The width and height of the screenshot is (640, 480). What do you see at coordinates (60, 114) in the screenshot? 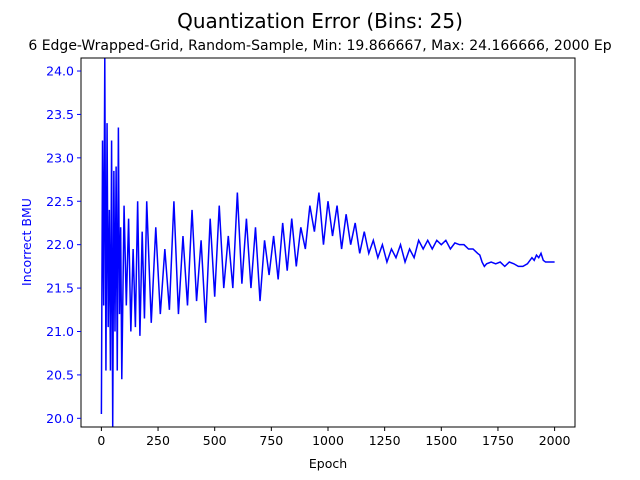
I see `y-tick-label: 23.5` at bounding box center [60, 114].